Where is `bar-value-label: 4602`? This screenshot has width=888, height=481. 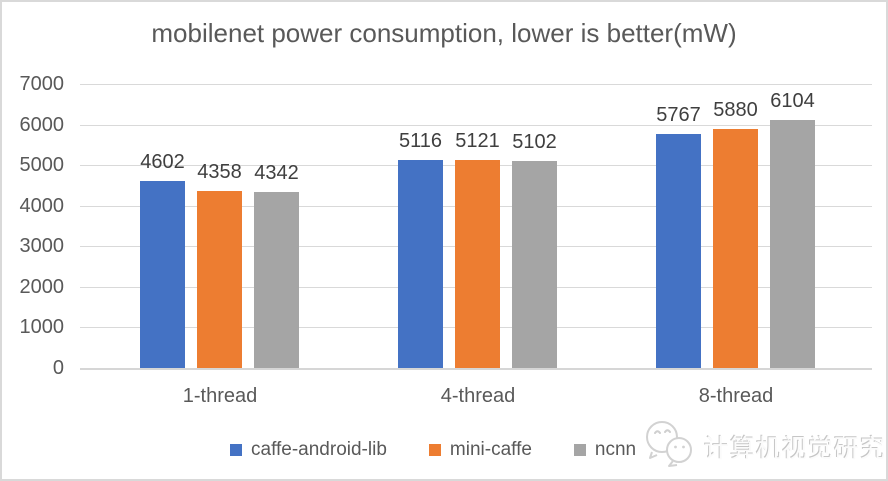
bar-value-label: 4602 is located at coordinates (162, 162).